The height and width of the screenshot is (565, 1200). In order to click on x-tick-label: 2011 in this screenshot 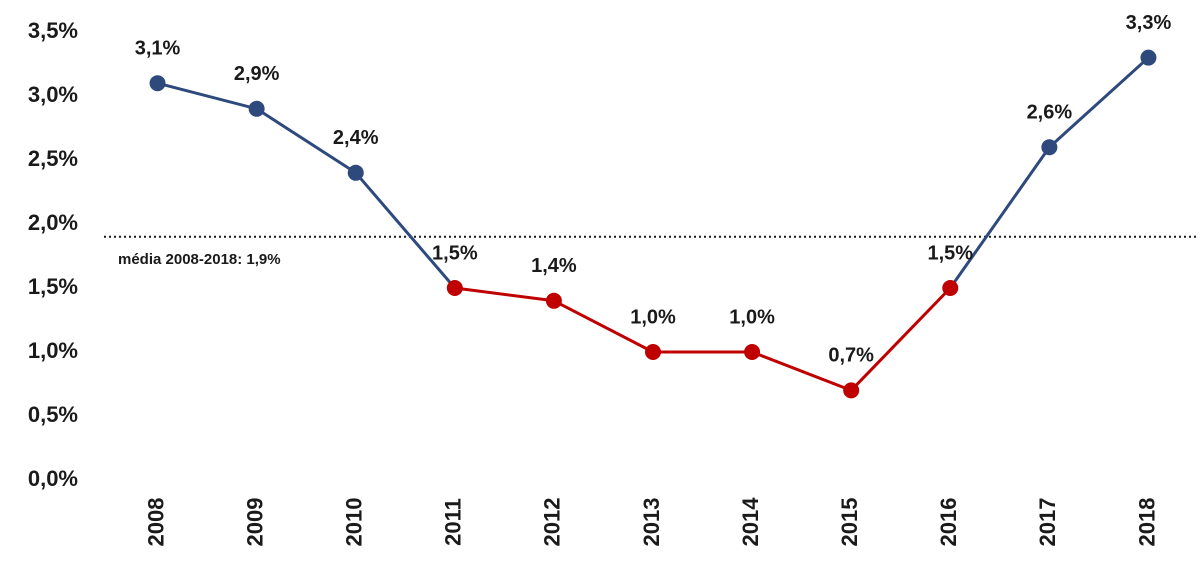, I will do `click(453, 522)`.